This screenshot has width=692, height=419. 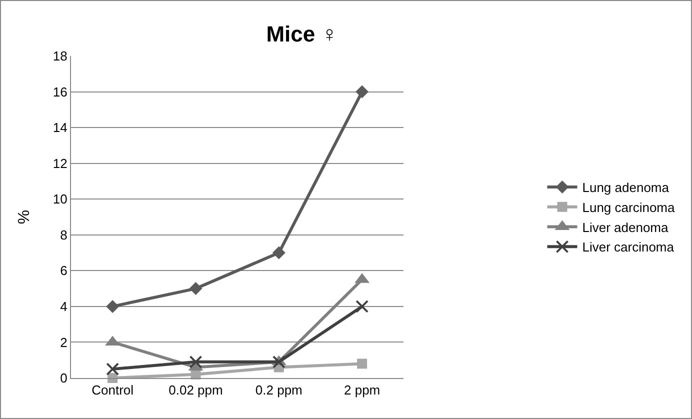 What do you see at coordinates (113, 390) in the screenshot?
I see `x-tick-label: Control` at bounding box center [113, 390].